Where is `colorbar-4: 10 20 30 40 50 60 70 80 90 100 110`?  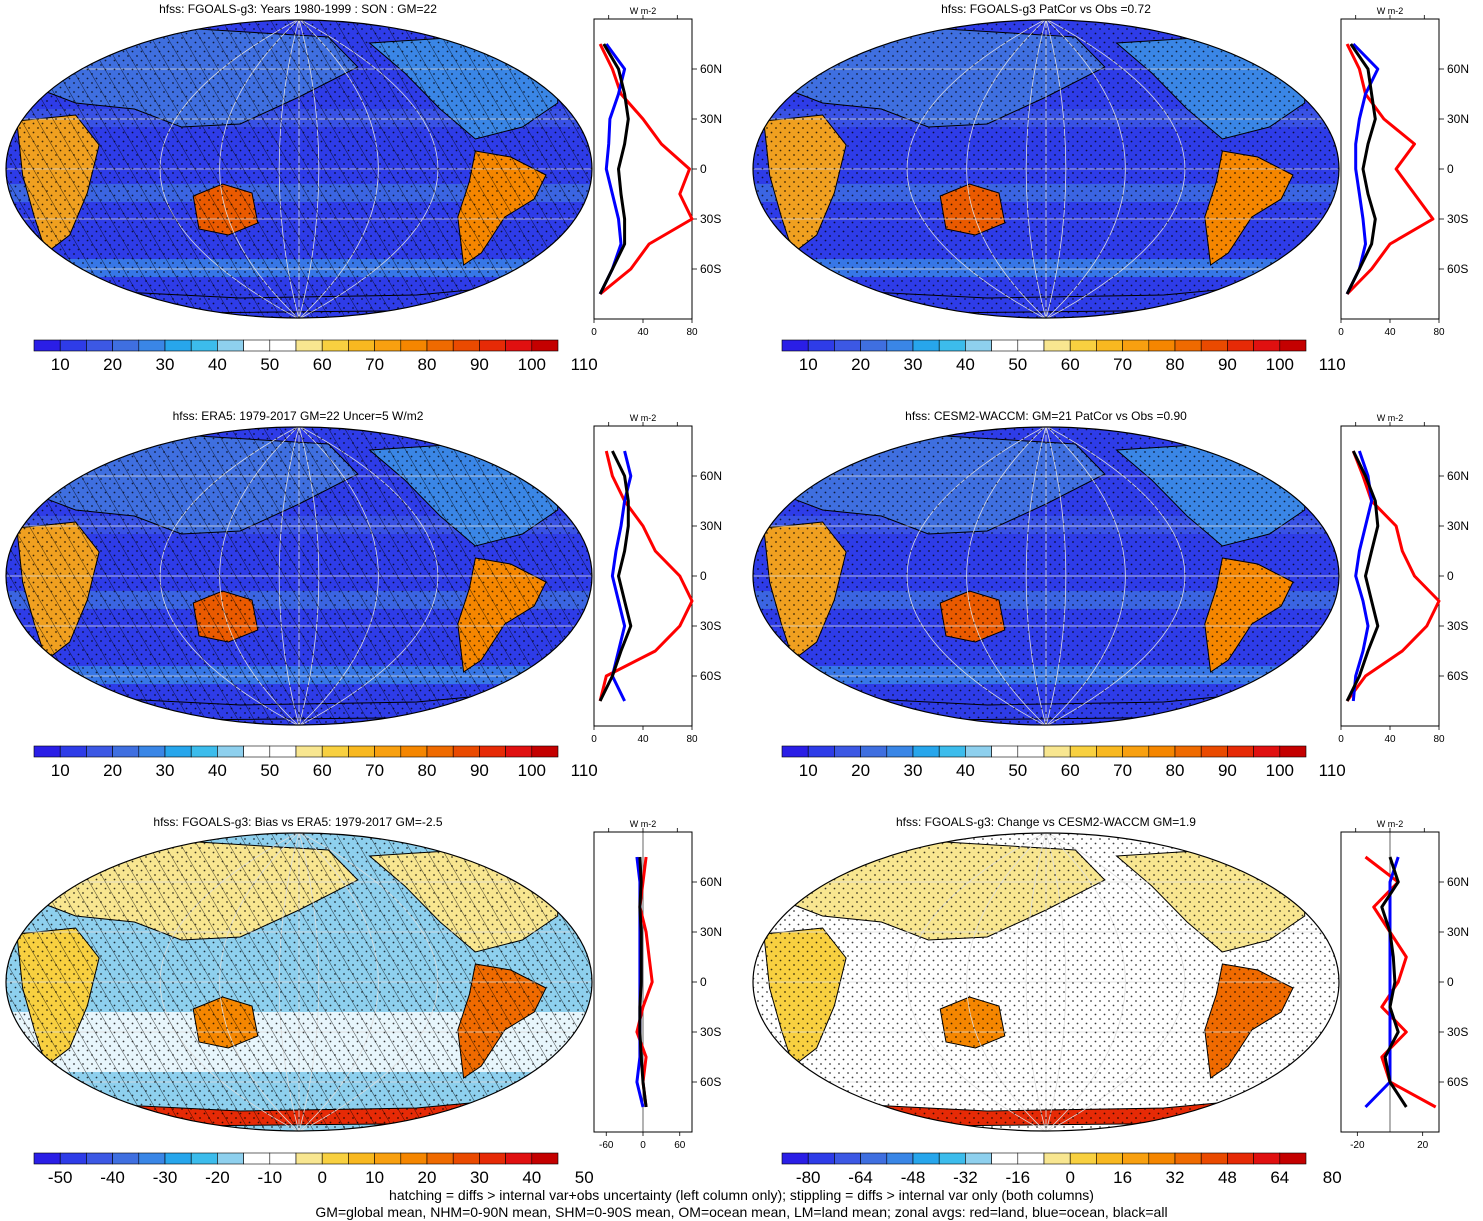 colorbar-4: 10 20 30 40 50 60 70 80 90 100 110 is located at coordinates (1063, 762).